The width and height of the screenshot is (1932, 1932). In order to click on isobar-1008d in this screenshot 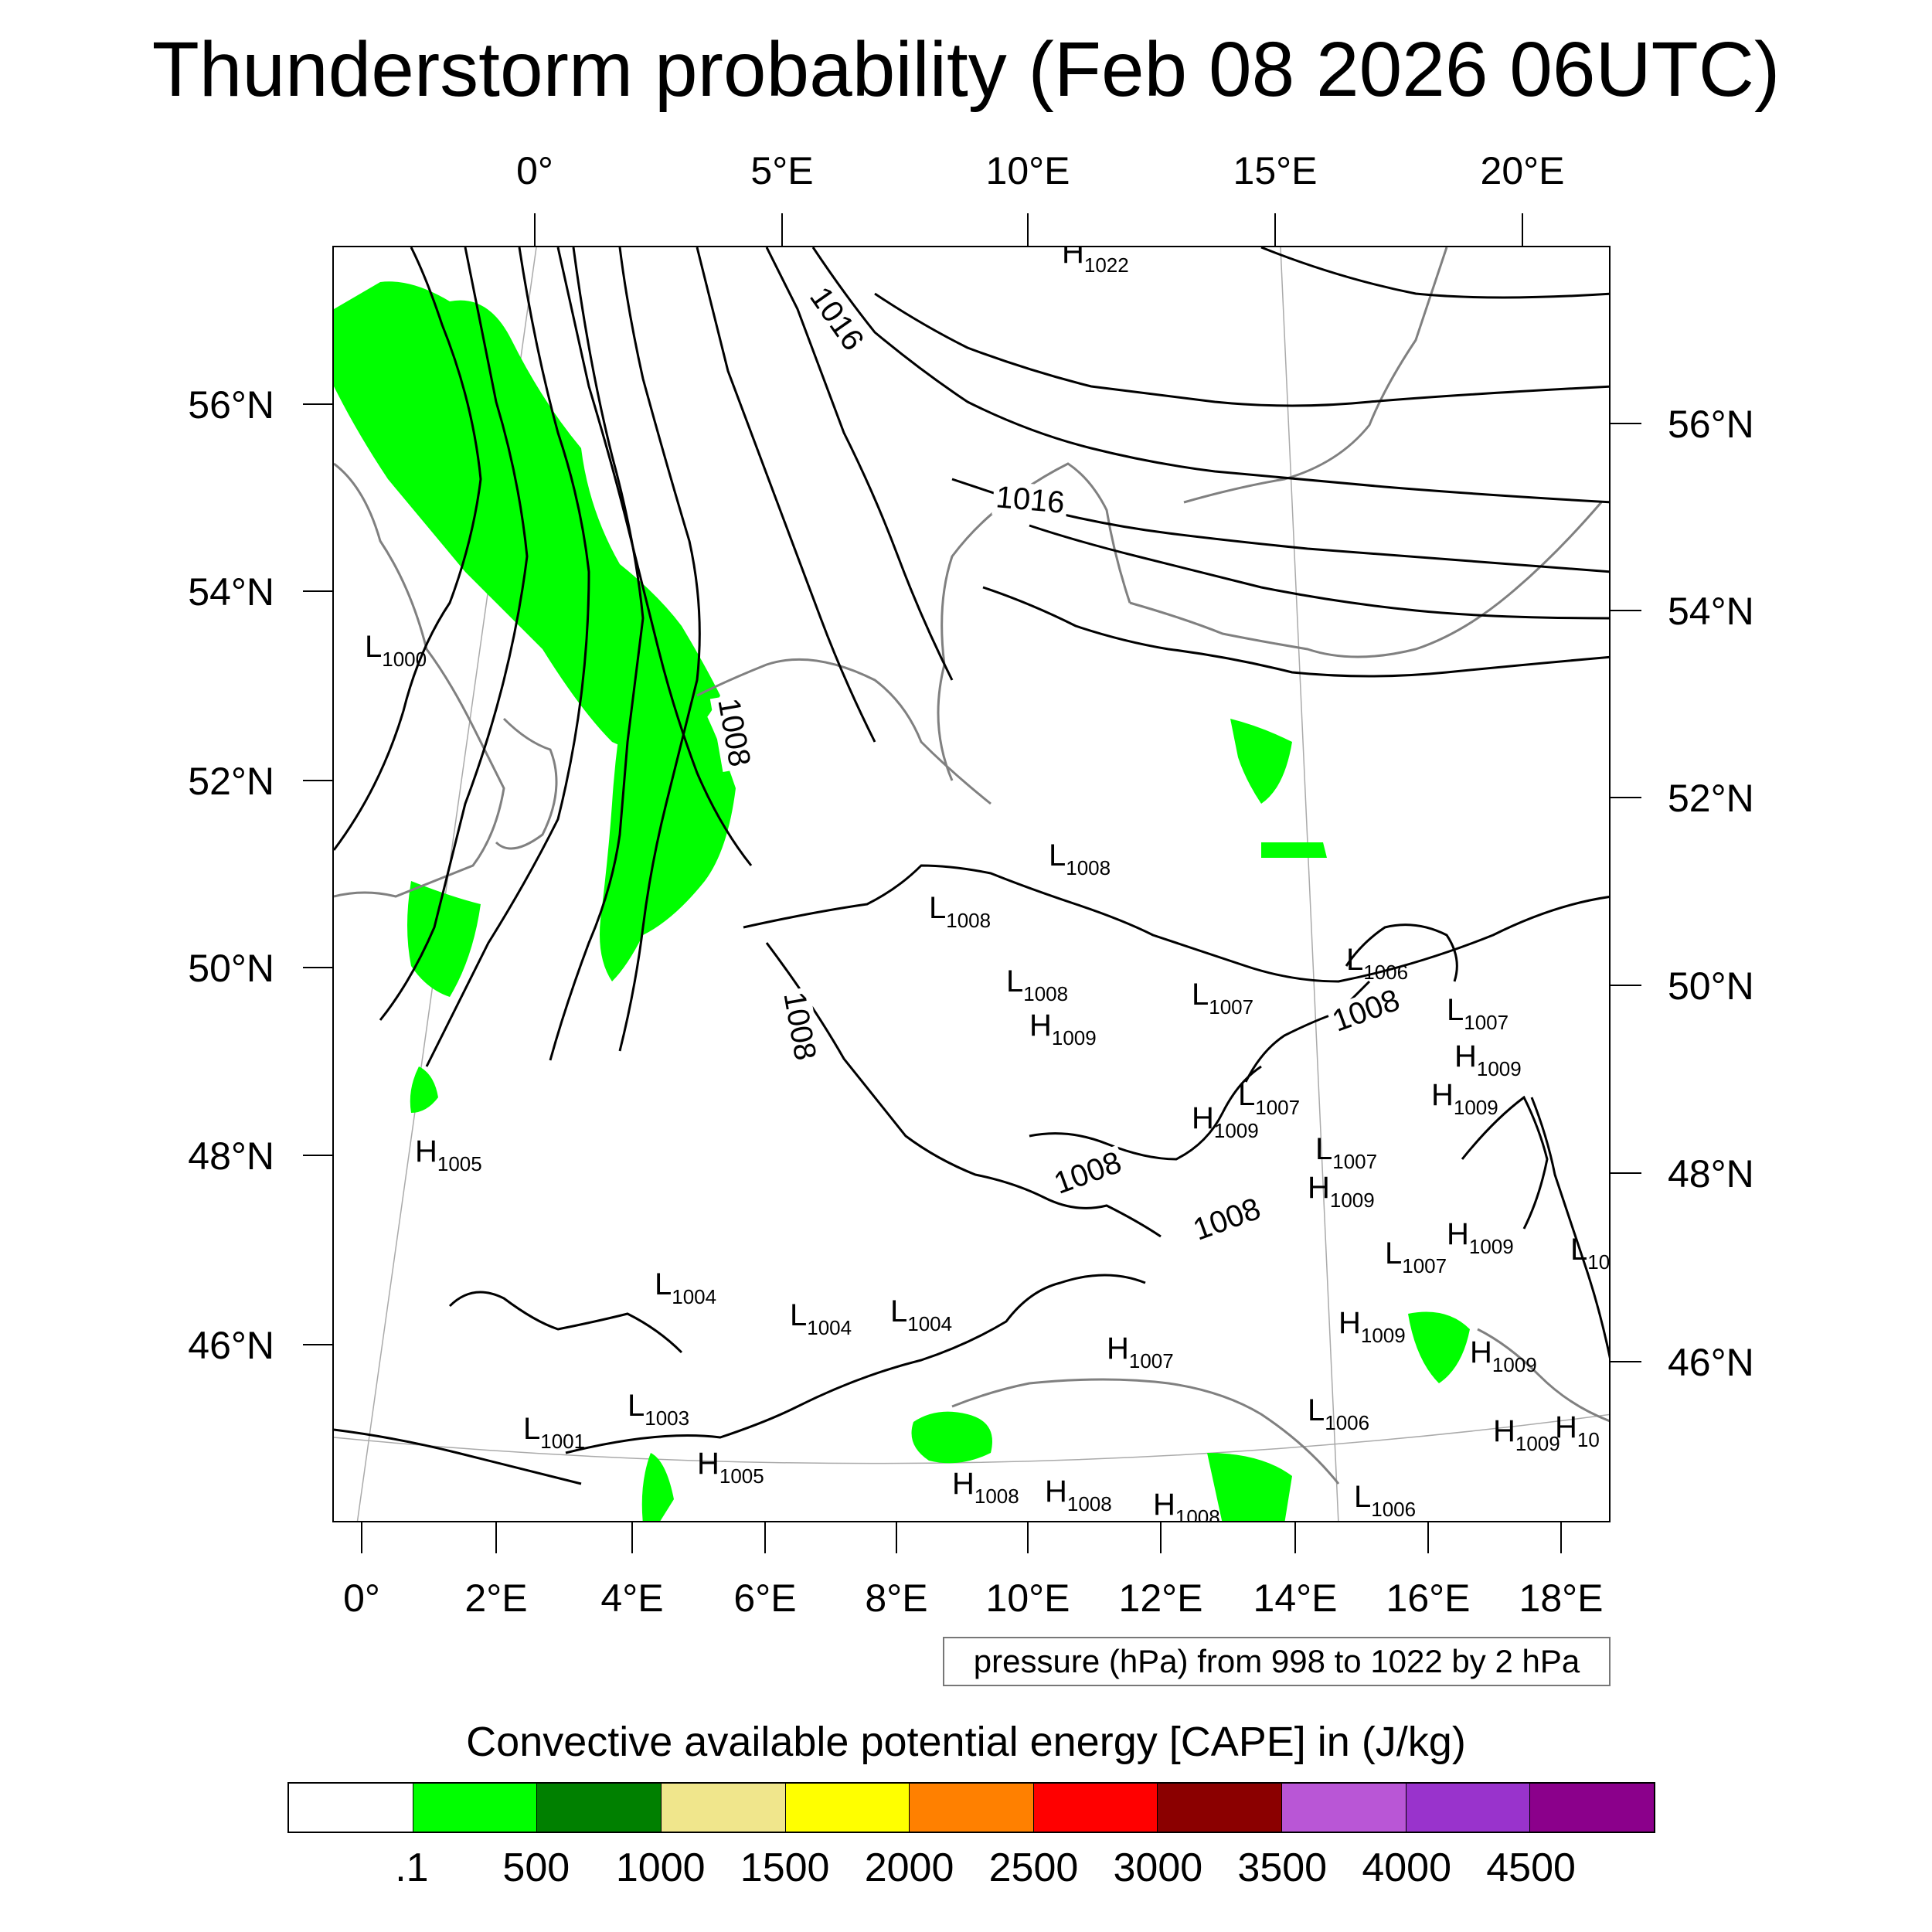, I will do `click(1145, 1113)`.